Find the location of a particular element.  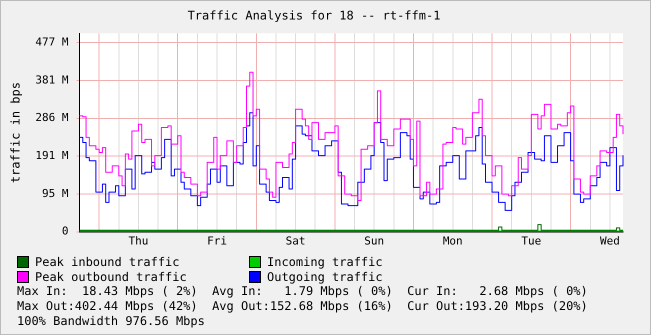

text: Max In: 18.43 Mbps ( 2%) Avg In: 1.79 Mbps ( 0%) Cur In: 2.68 Mbps ( 0%) is located at coordinates (302, 291).